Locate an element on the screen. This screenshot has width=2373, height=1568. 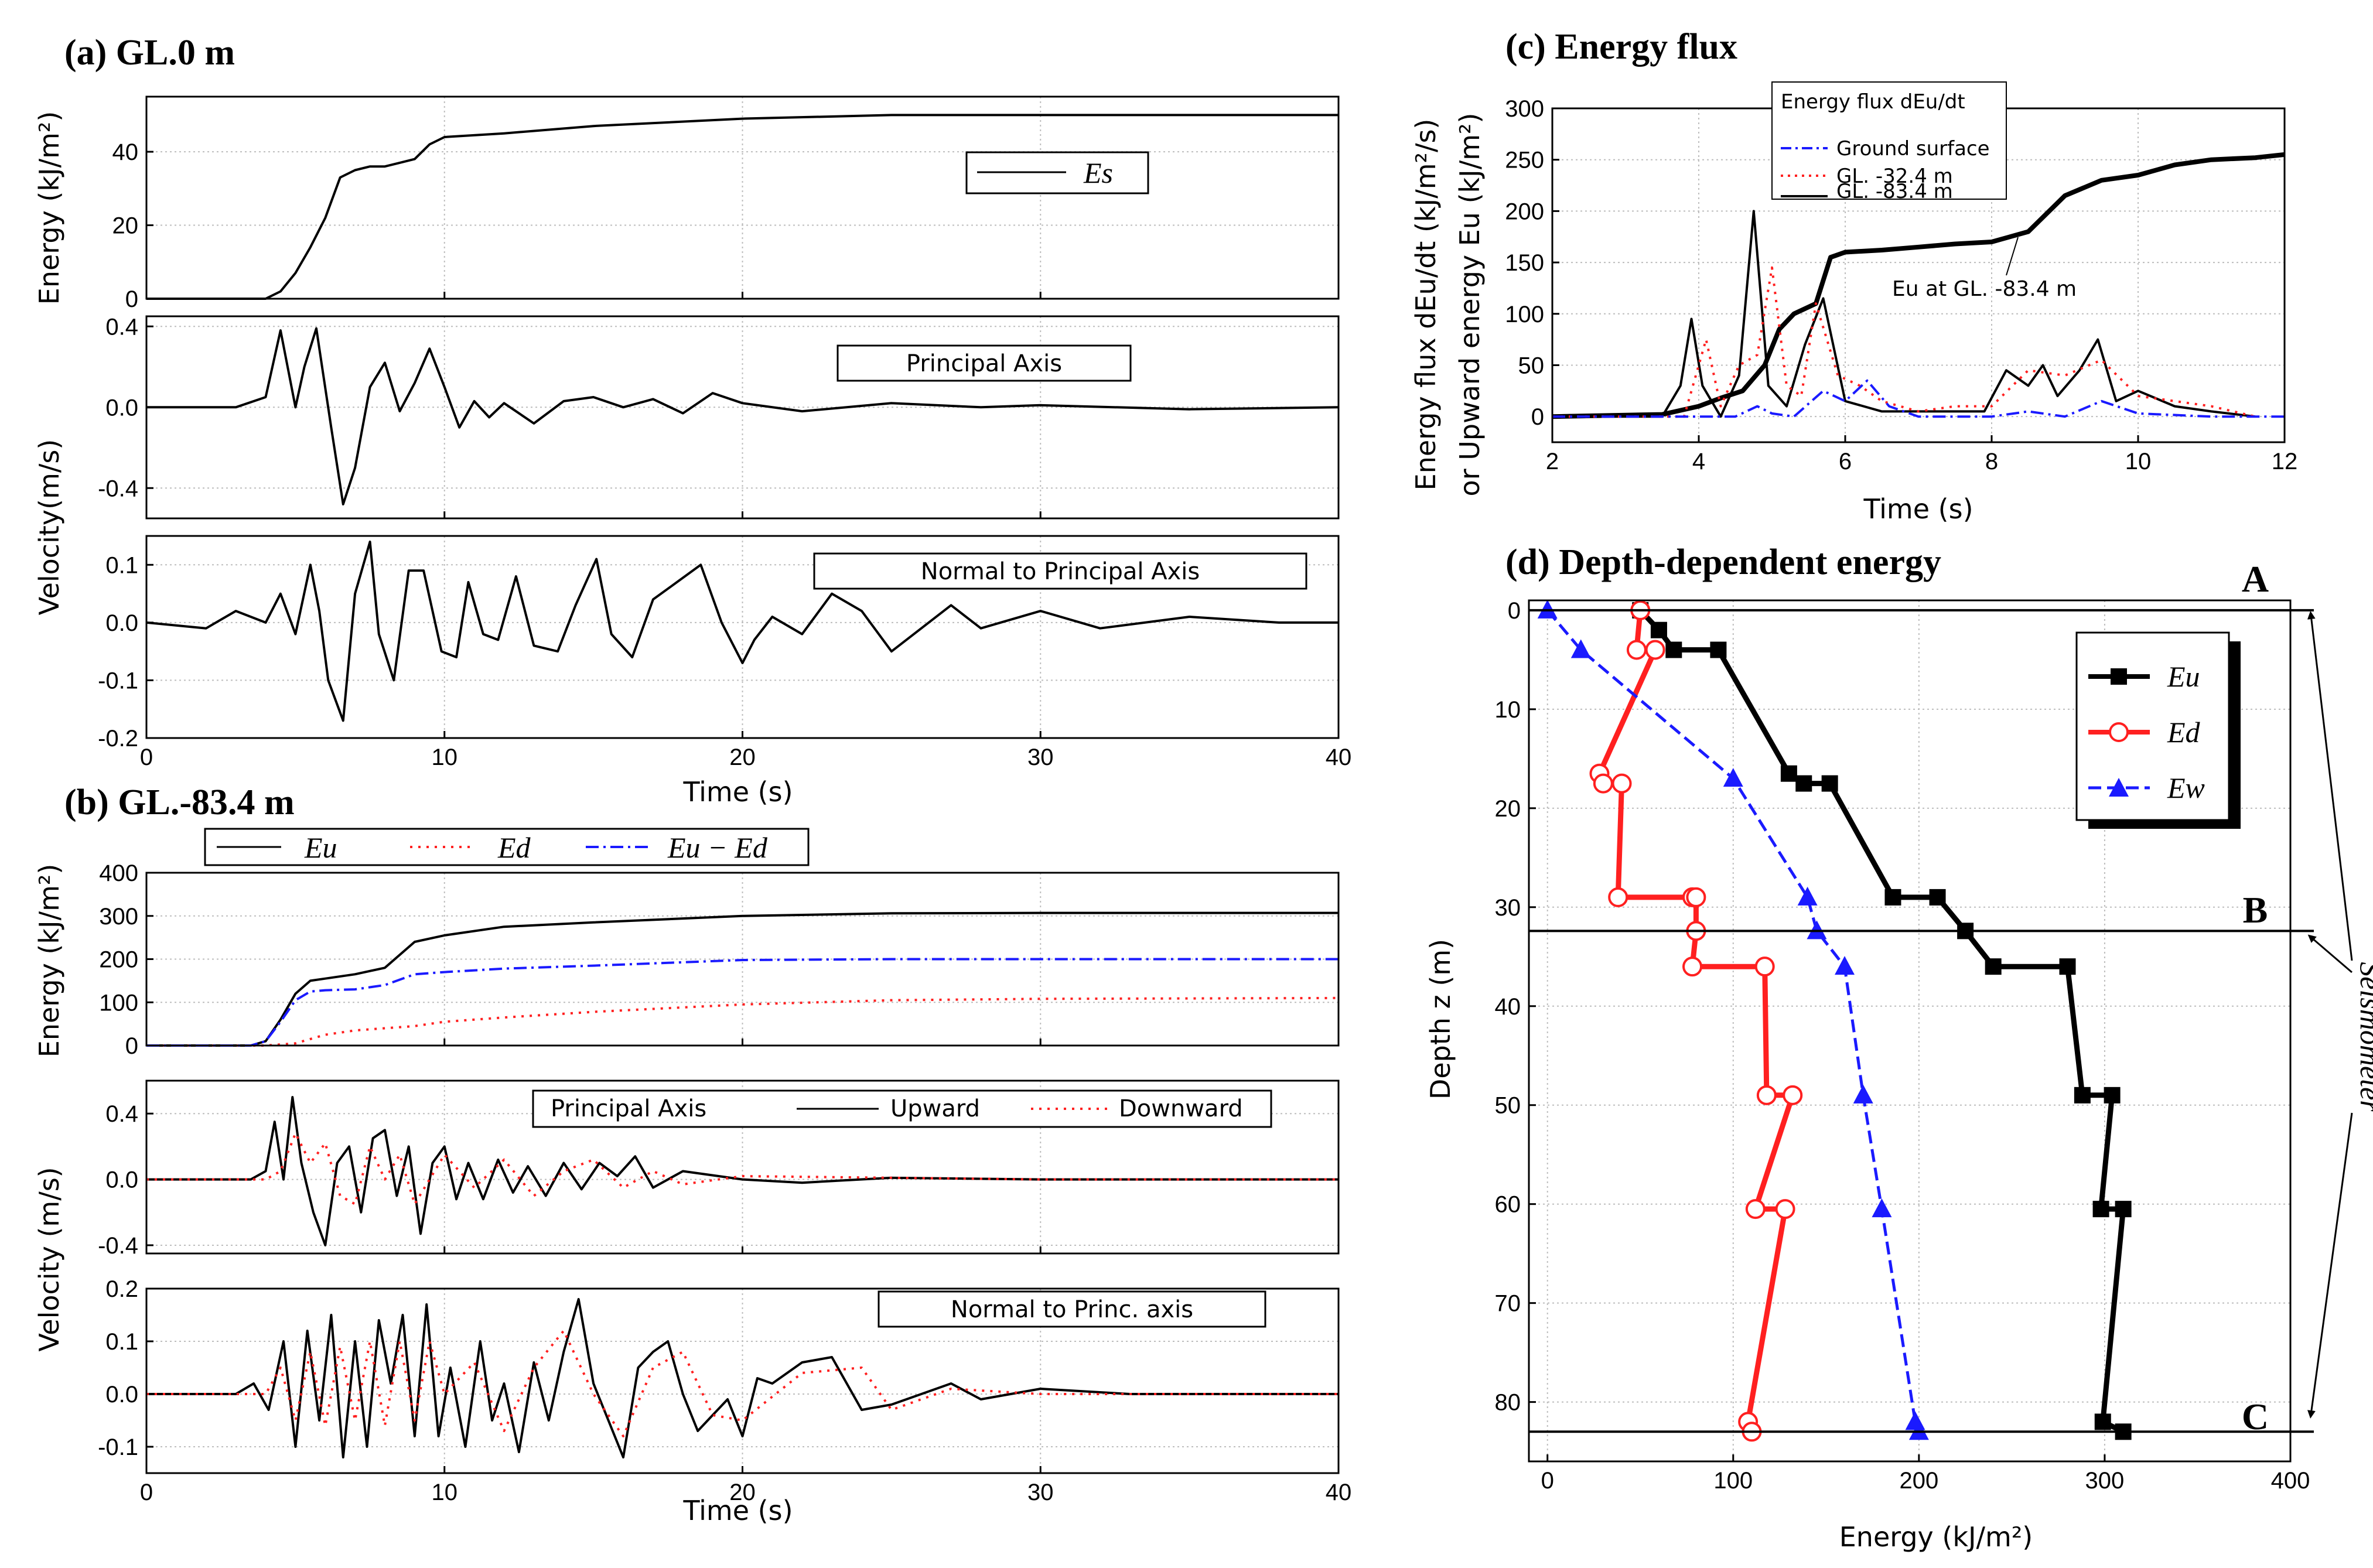
title-c: (c) Energy flux is located at coordinates (1621, 47).